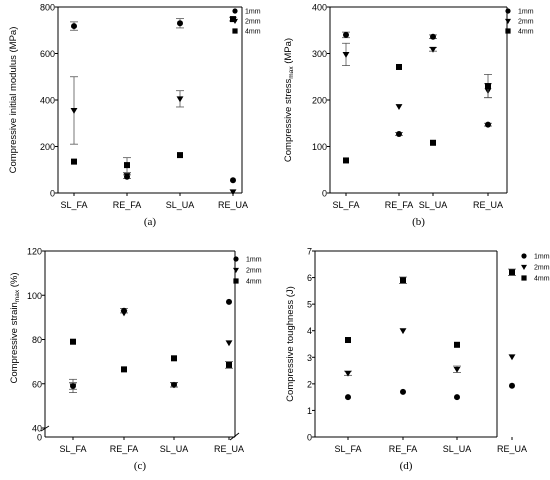 The image size is (550, 480). What do you see at coordinates (13, 100) in the screenshot?
I see `y-axis-label: Compressive initial modulus (MPa)` at bounding box center [13, 100].